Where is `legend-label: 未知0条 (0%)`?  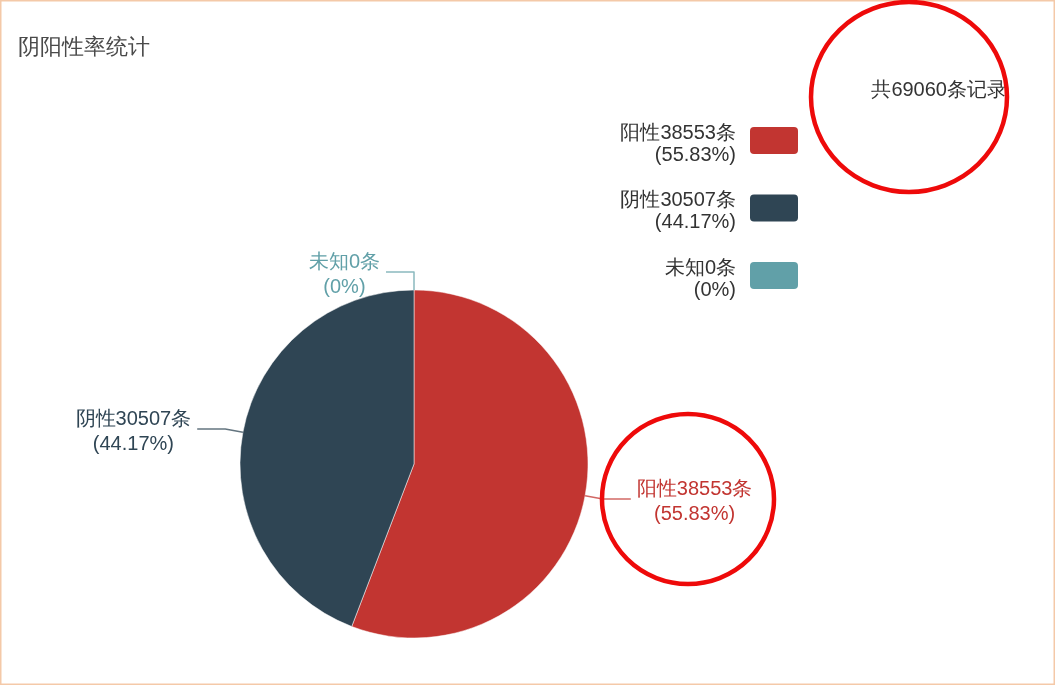 legend-label: 未知0条 (0%) is located at coordinates (700, 277).